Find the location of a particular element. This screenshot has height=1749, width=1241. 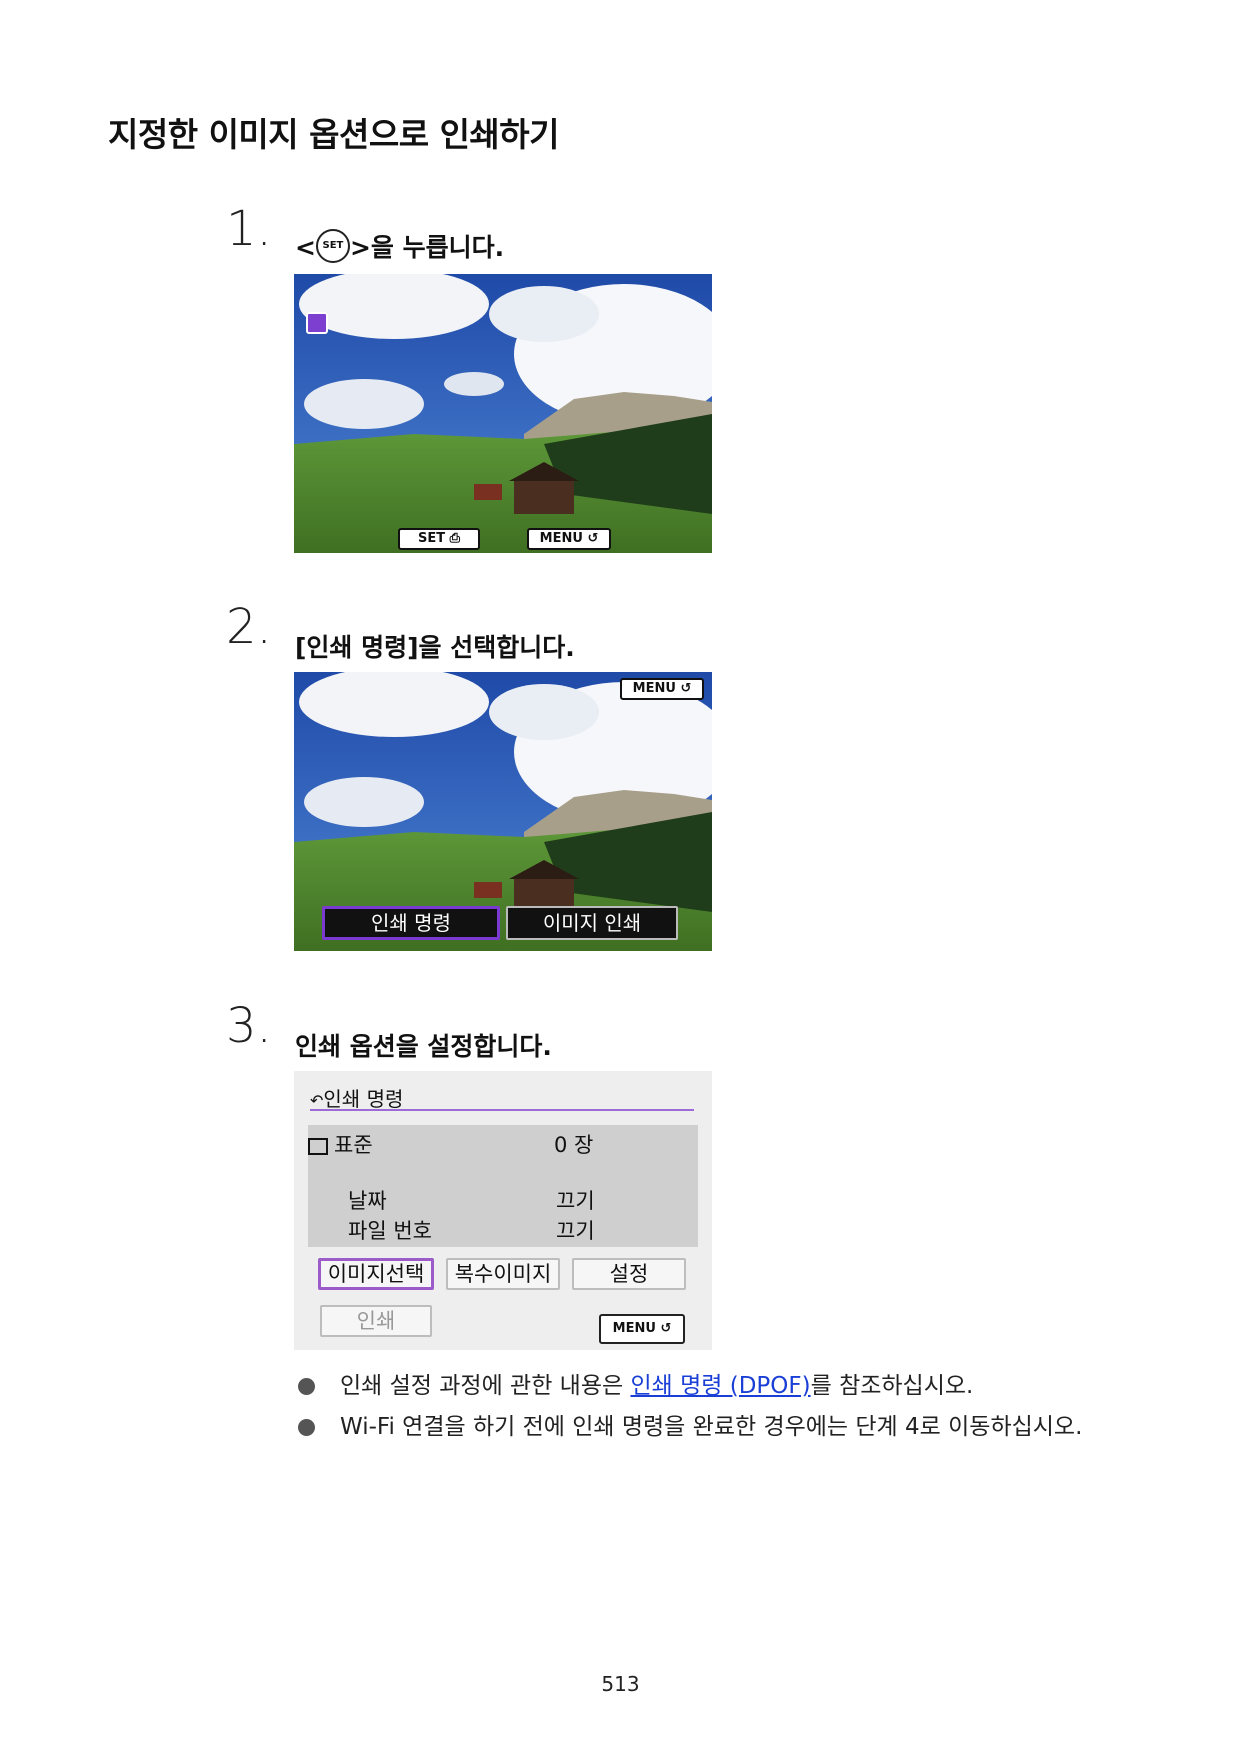

standard-value: 0 장 is located at coordinates (574, 1145).